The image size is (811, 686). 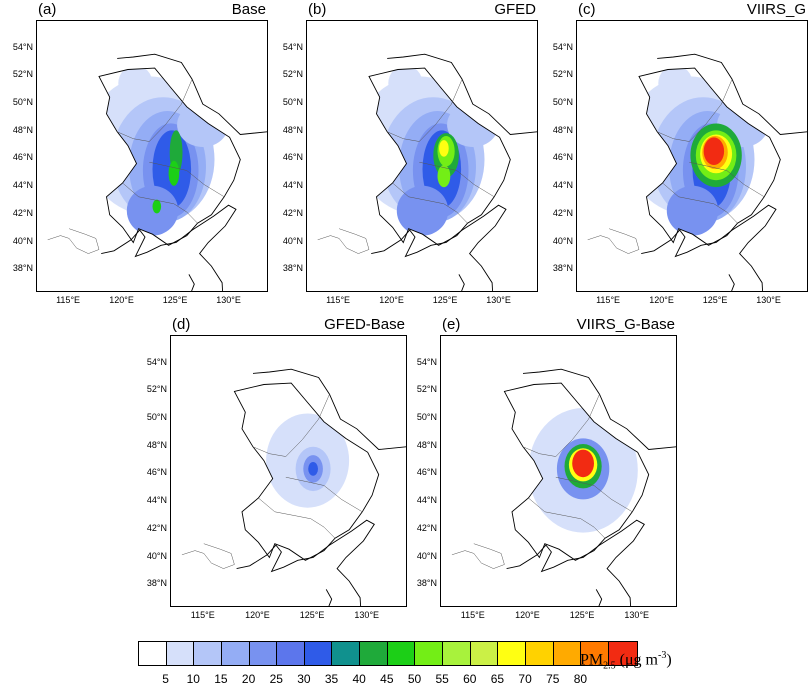 I want to click on panel-label: (b), so click(x=317, y=9).